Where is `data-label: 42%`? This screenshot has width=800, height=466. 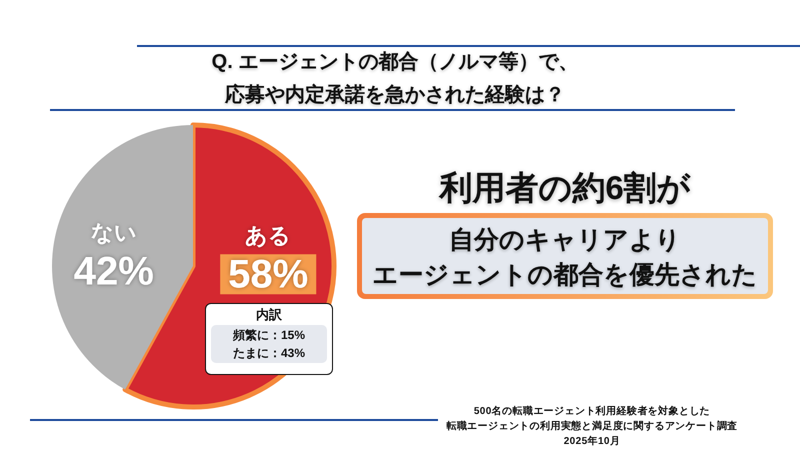
data-label: 42% is located at coordinates (114, 272).